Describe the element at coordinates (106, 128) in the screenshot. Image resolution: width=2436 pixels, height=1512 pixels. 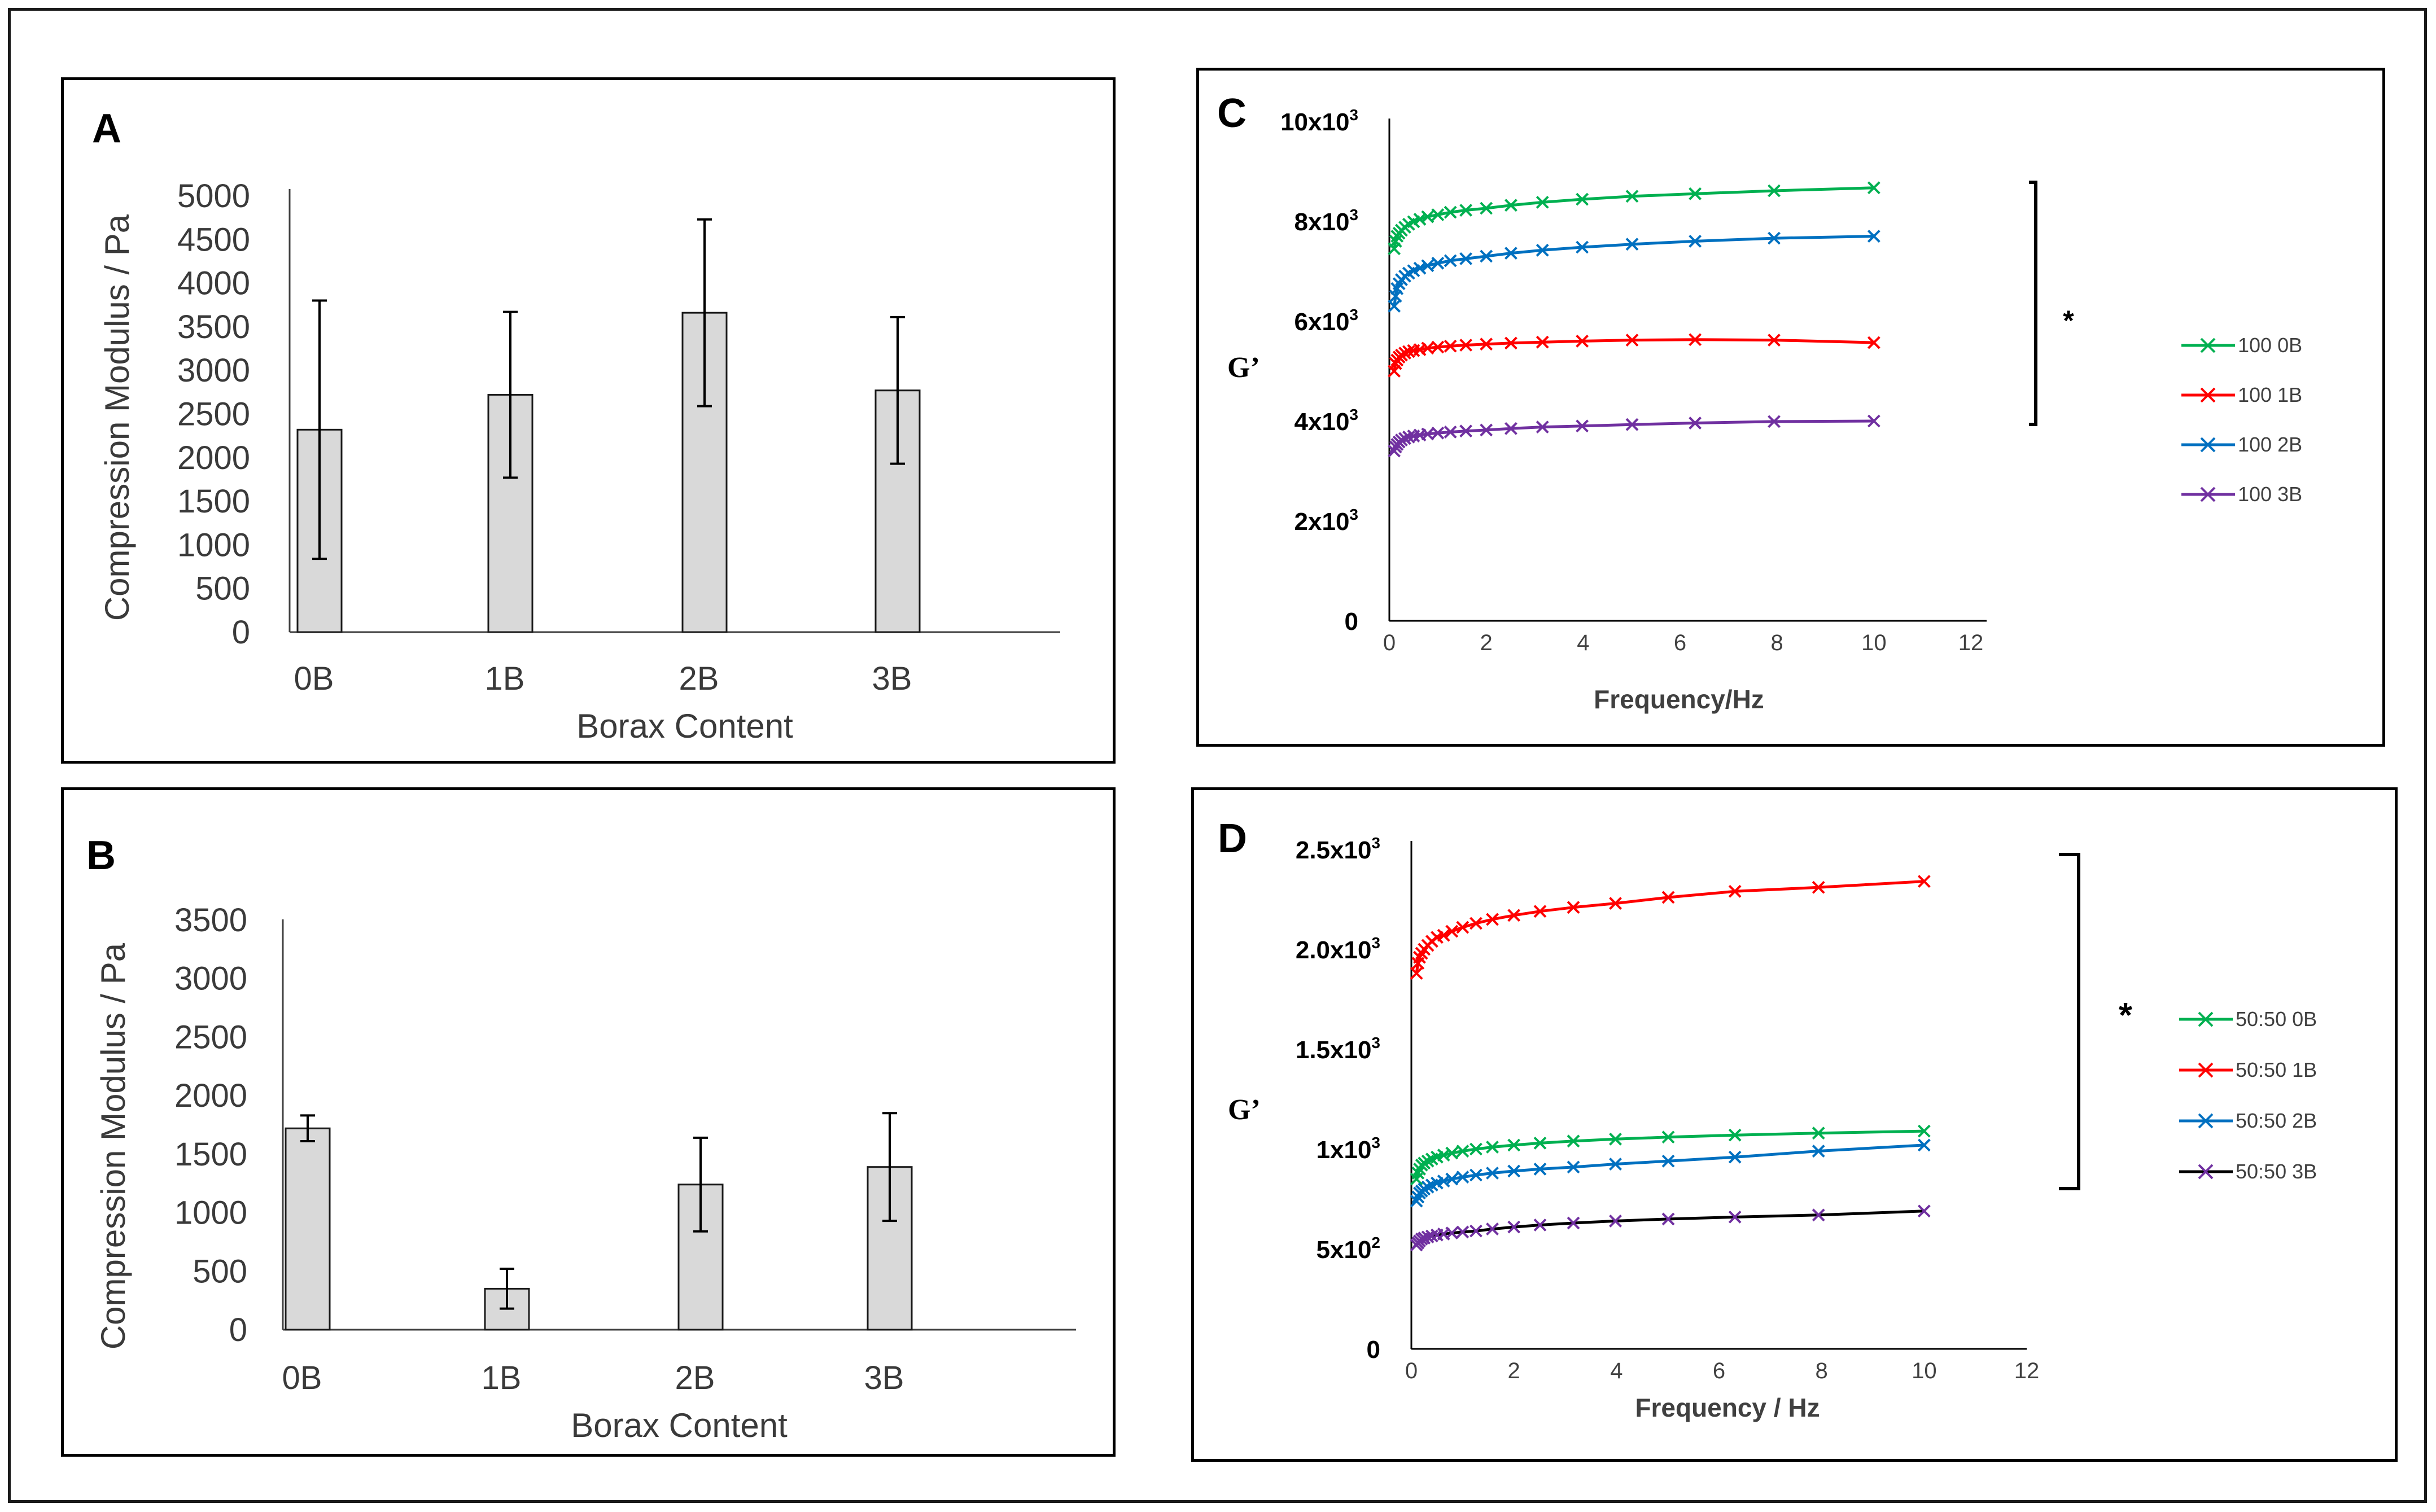
I see `panel-a-label: A` at that location.